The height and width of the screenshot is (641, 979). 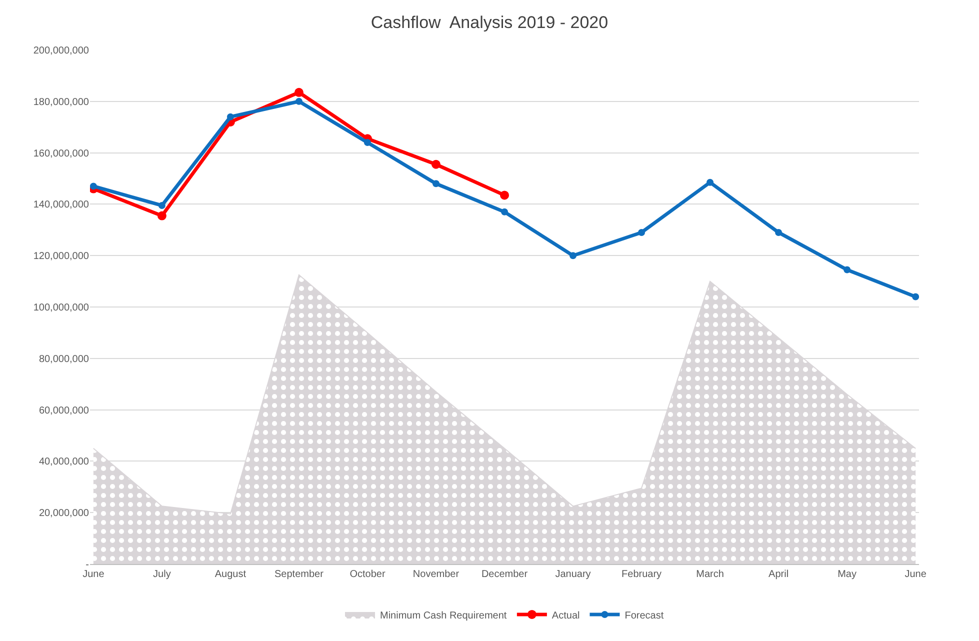 What do you see at coordinates (61, 308) in the screenshot?
I see `y-tick-label: 100,000,000` at bounding box center [61, 308].